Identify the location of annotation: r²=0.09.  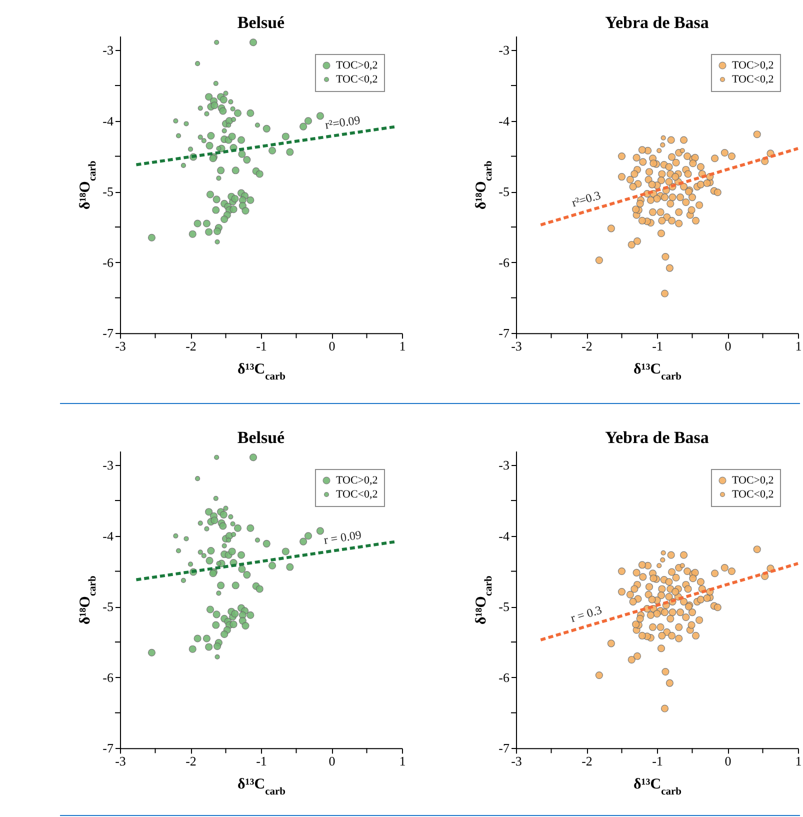
(343, 122).